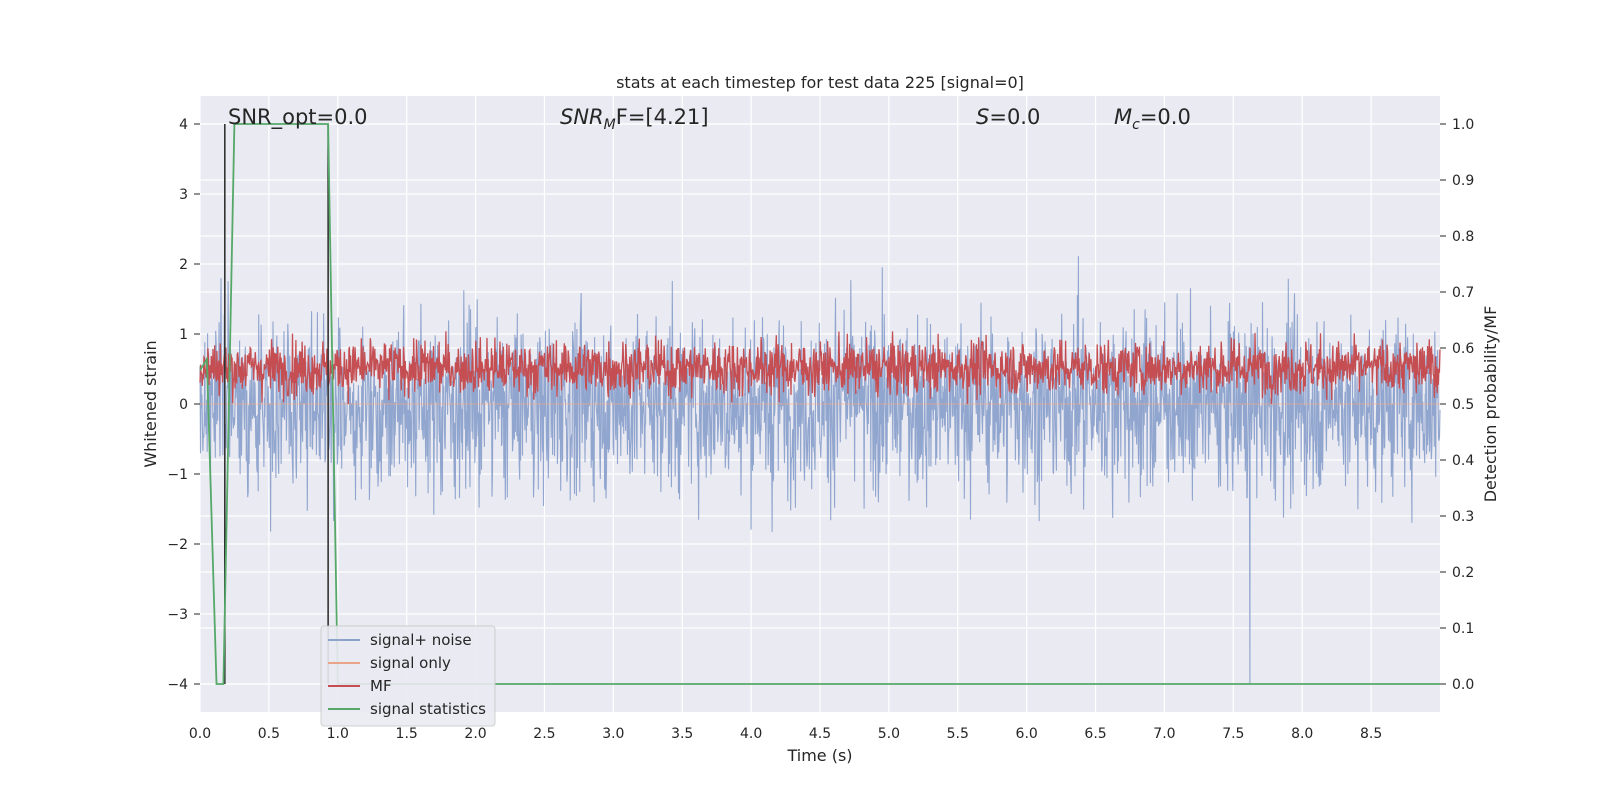  What do you see at coordinates (1463, 349) in the screenshot?
I see `y-right-tick-label: 0.6` at bounding box center [1463, 349].